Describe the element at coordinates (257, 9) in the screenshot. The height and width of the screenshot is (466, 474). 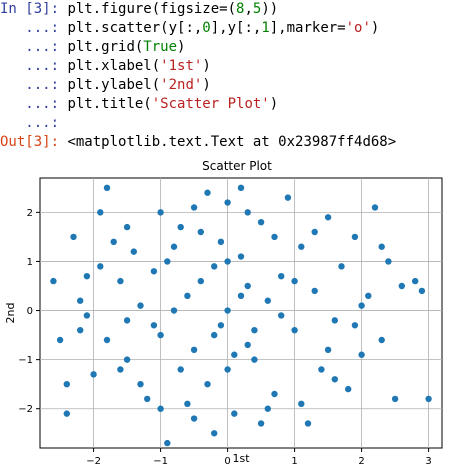
I see `code-token: 5` at that location.